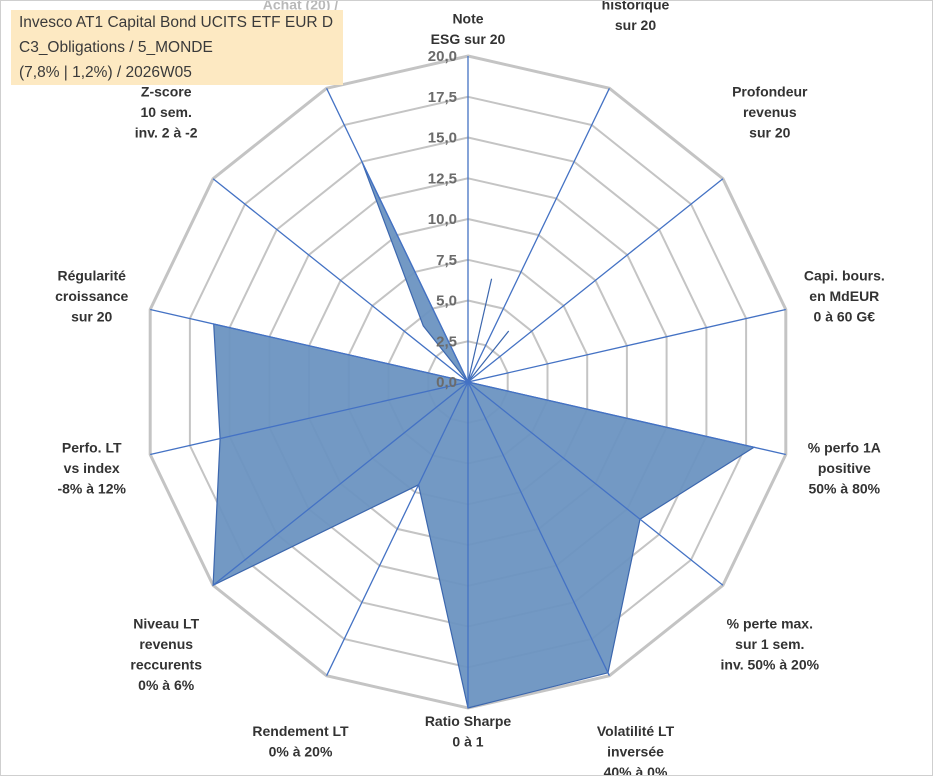  What do you see at coordinates (442, 56) in the screenshot?
I see `tick-label: 20,0` at bounding box center [442, 56].